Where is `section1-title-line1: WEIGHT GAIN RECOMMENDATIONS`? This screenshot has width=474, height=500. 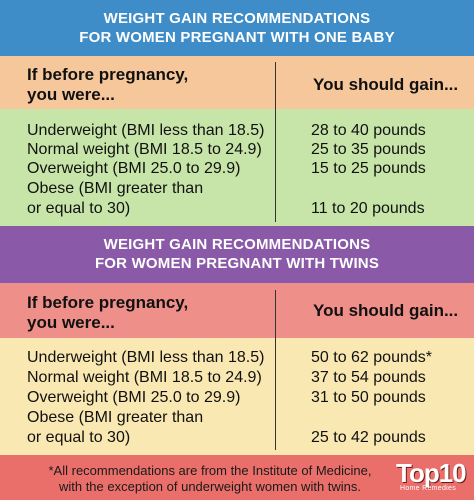
section1-title-line1: WEIGHT GAIN RECOMMENDATIONS is located at coordinates (237, 18).